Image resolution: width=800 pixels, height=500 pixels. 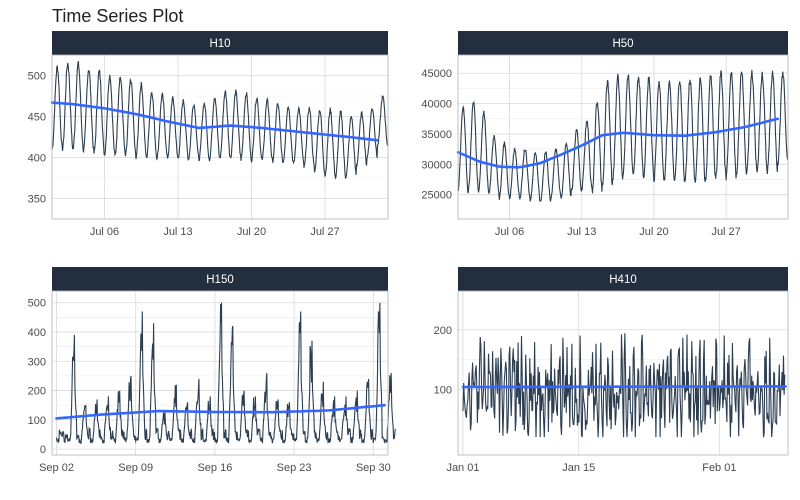 I want to click on x-tick-label: Feb 01, so click(x=719, y=468).